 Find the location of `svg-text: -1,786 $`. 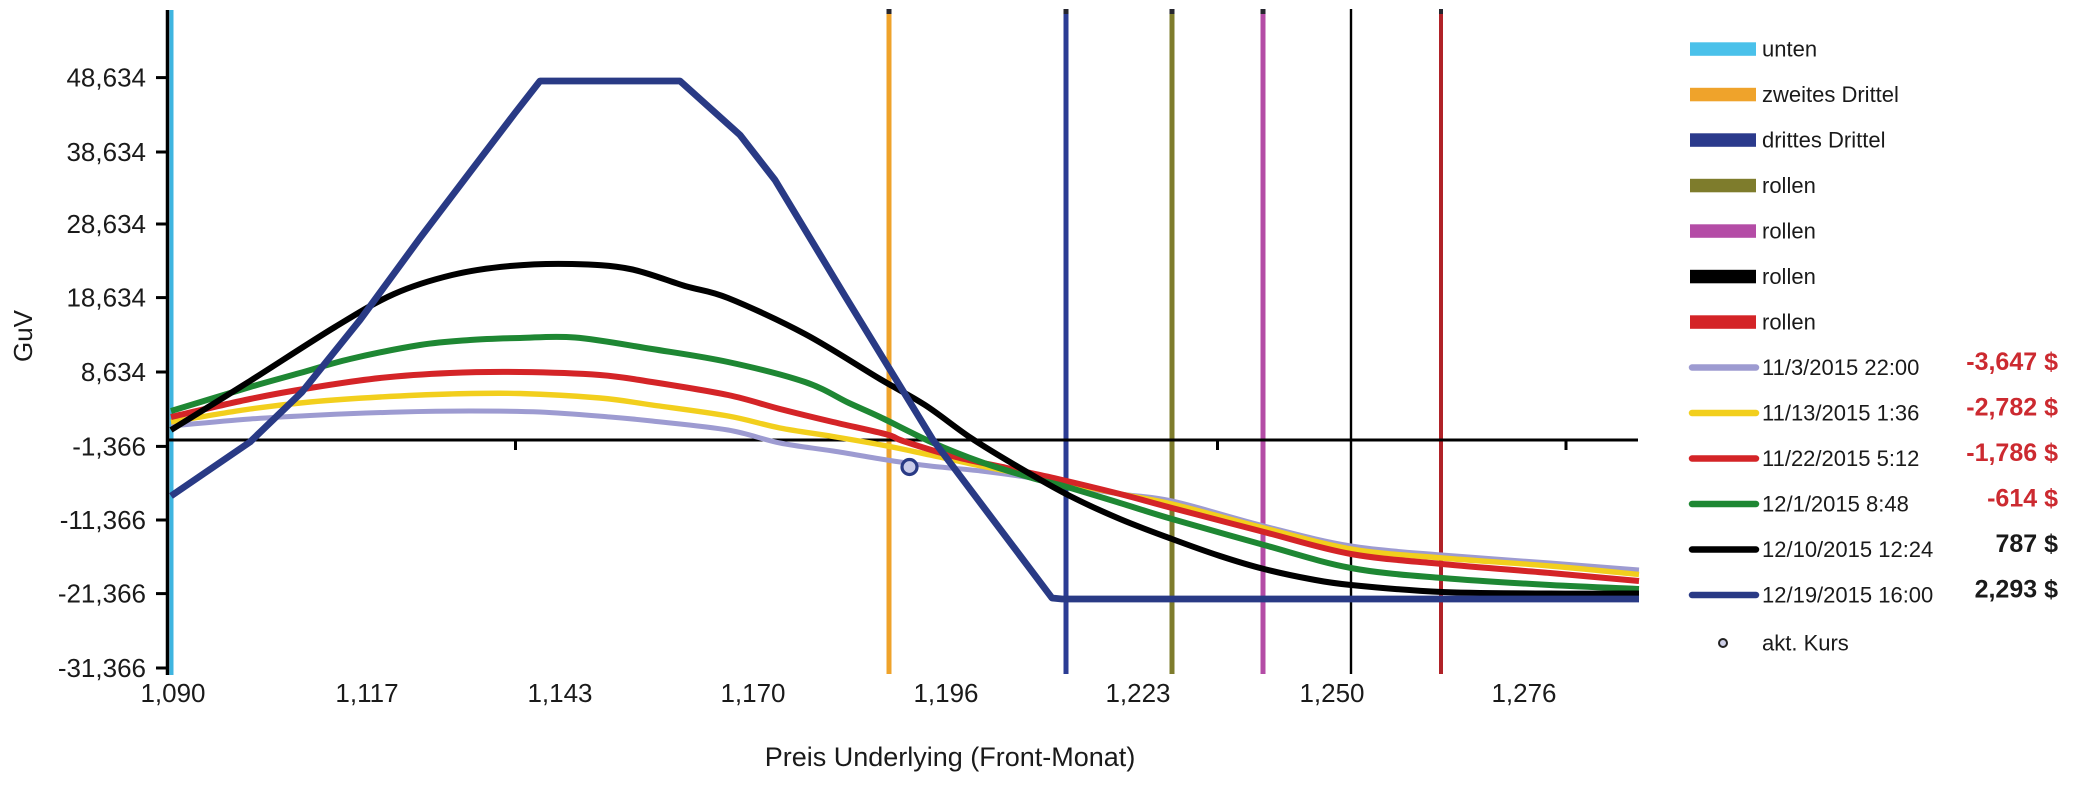

svg-text: -1,786 $ is located at coordinates (2012, 453).